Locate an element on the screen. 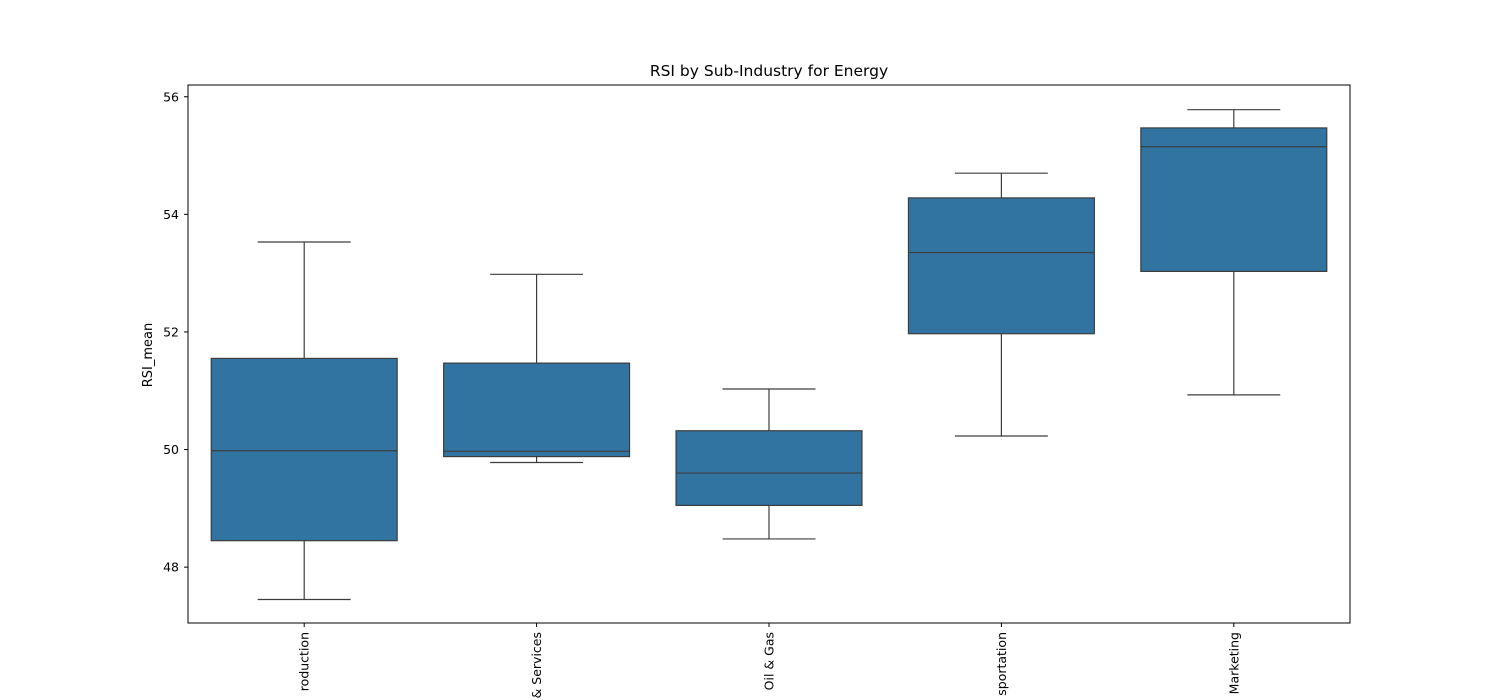  x-tick-label: sportation is located at coordinates (1001, 664).